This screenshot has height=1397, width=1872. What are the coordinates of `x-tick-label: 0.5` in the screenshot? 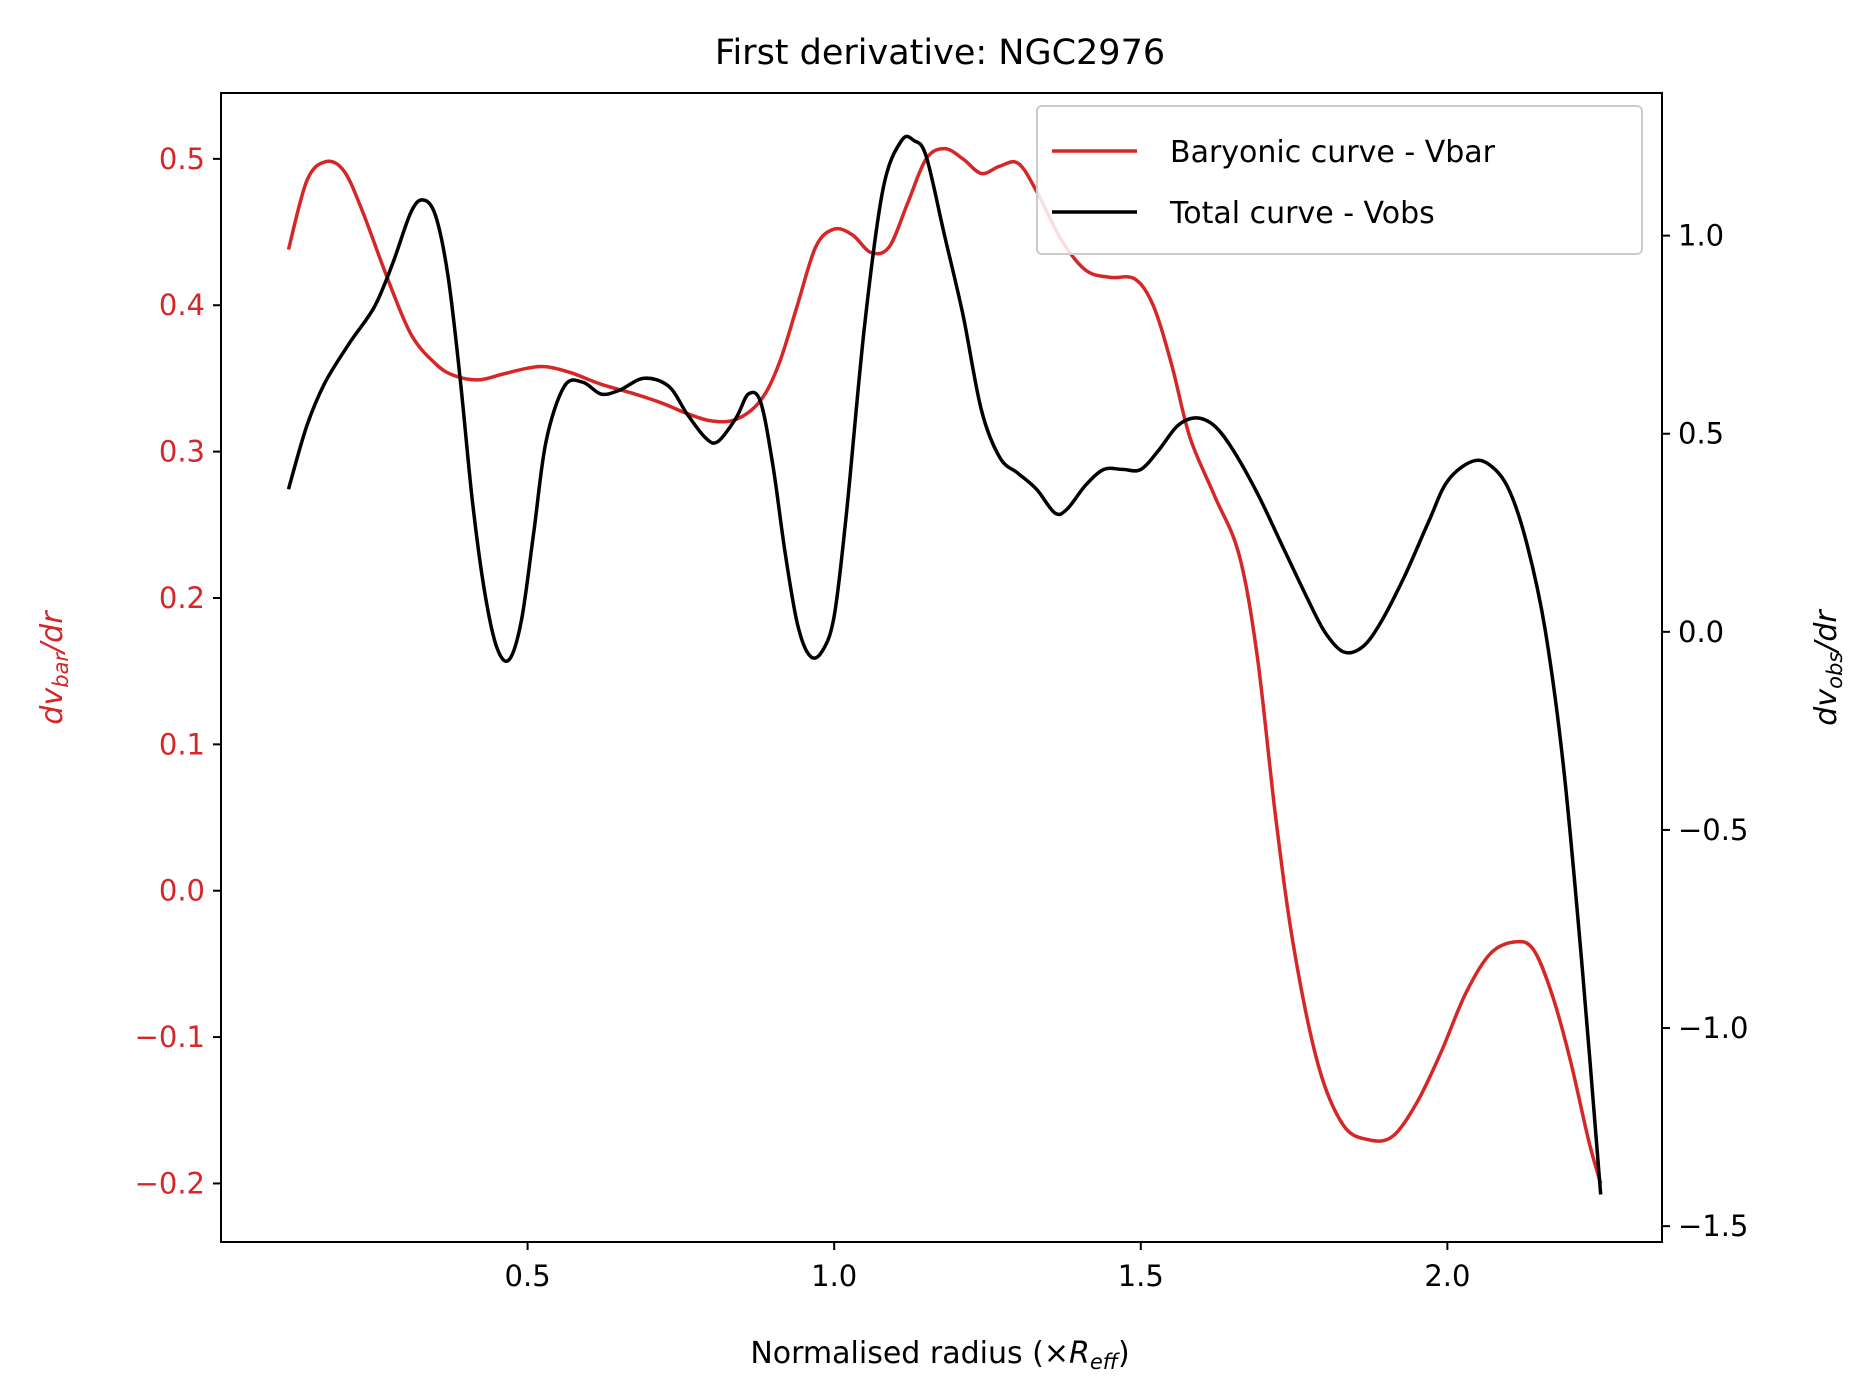 It's located at (528, 1276).